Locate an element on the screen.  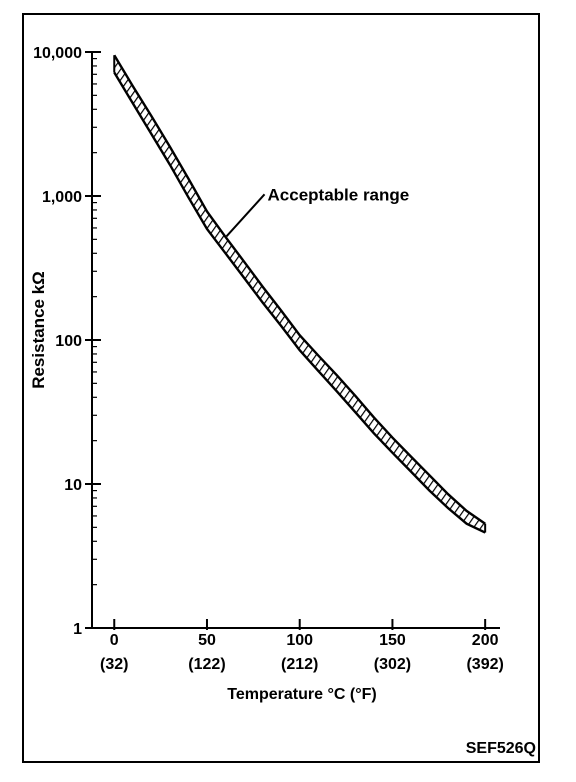
annotation-leader is located at coordinates (245, 215).